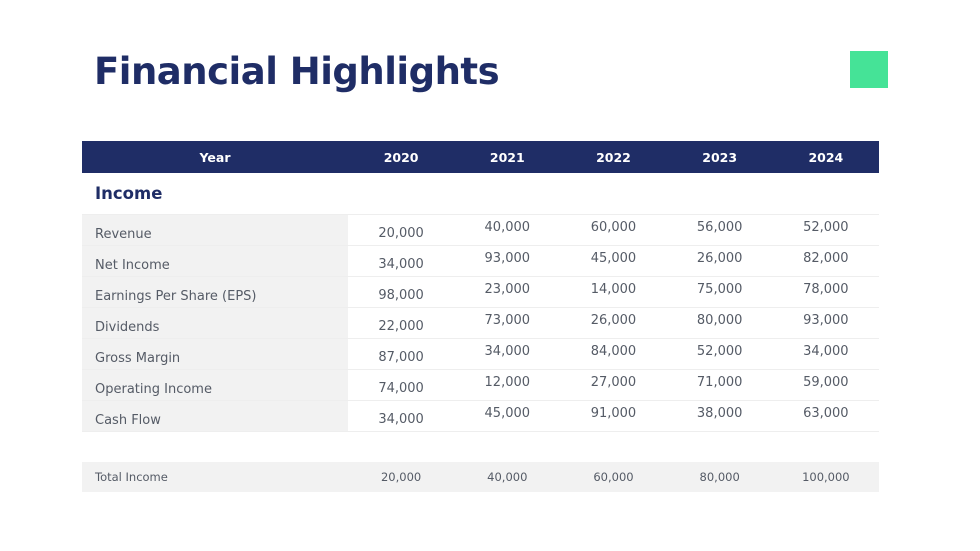  I want to click on table-row: Dividends 22,000 73,000 26,000 80,000 93,000, so click(480, 322).